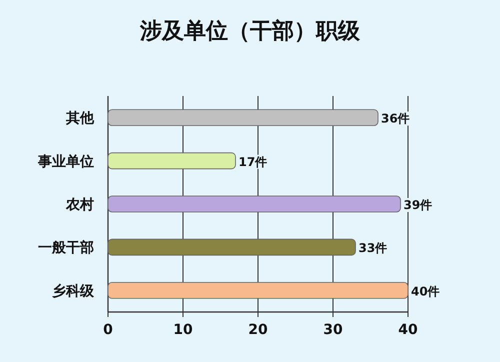 This screenshot has width=500, height=362. What do you see at coordinates (258, 330) in the screenshot?
I see `x-tick-label: 20` at bounding box center [258, 330].